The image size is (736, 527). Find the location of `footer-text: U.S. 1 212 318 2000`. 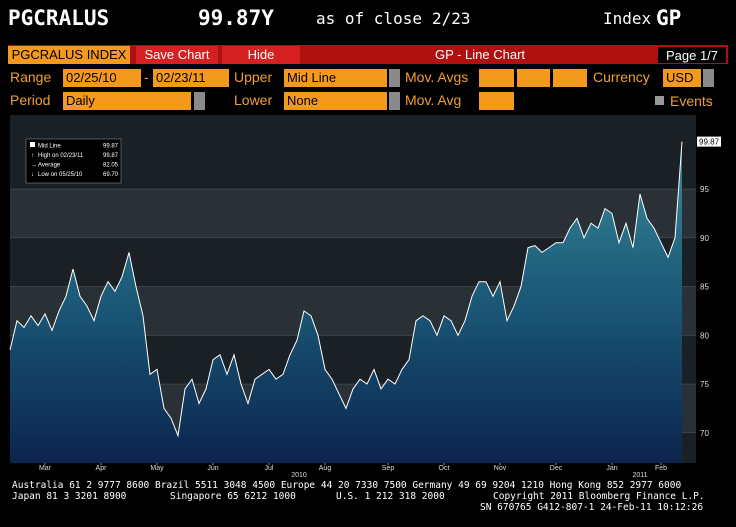

footer-text: U.S. 1 212 318 2000 is located at coordinates (390, 496).